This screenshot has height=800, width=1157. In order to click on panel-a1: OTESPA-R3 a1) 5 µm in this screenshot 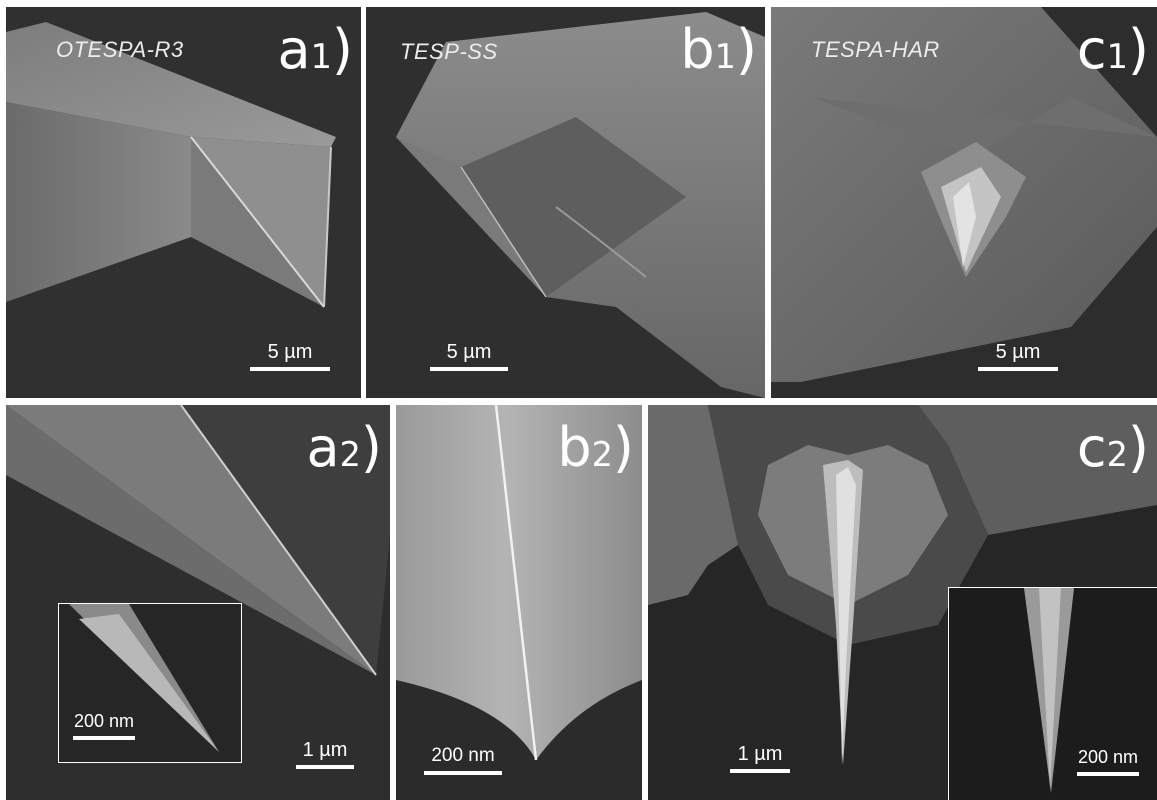, I will do `click(183, 202)`.